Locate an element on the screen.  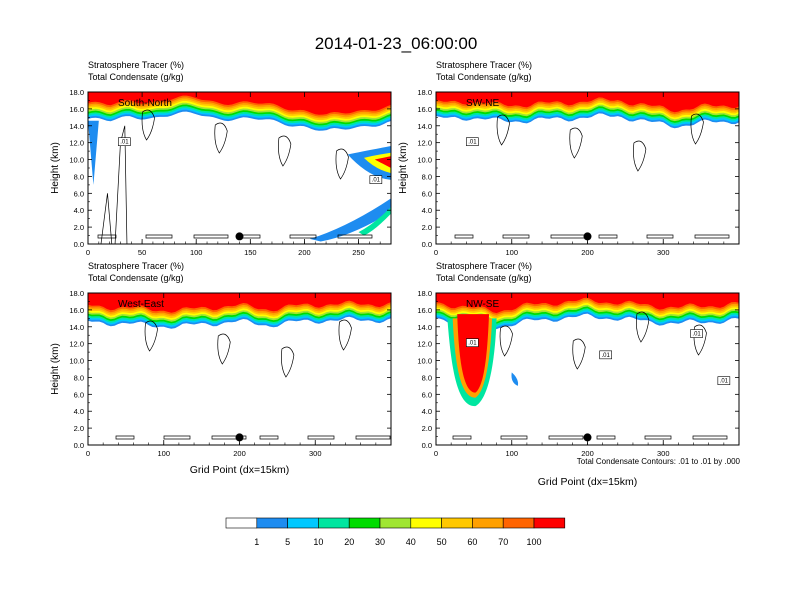
plume-contour is located at coordinates (121, 184).